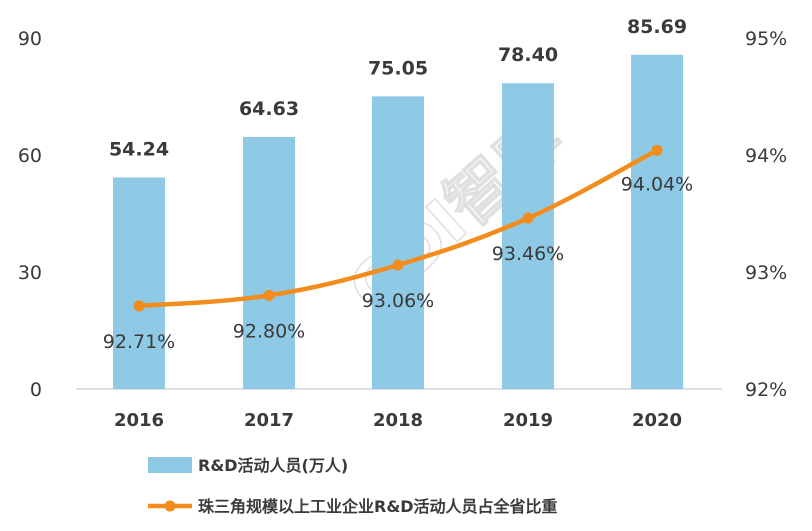  I want to click on right-axis-tick-label: 95%, so click(766, 39).